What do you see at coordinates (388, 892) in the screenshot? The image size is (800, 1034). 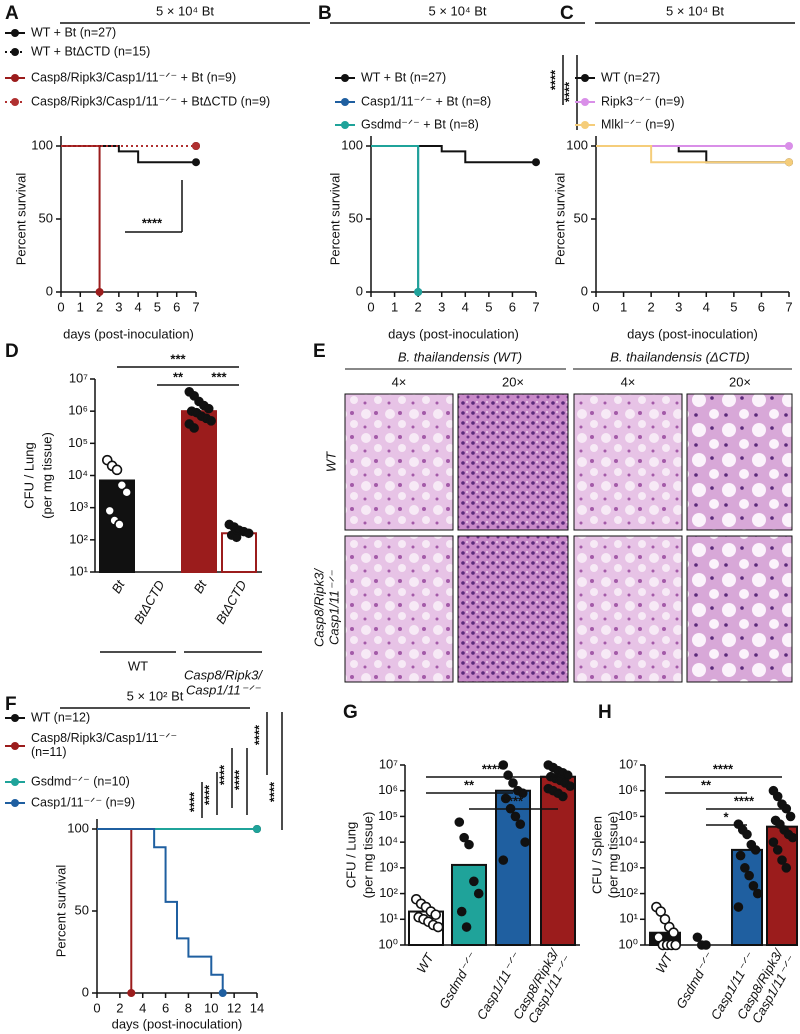 I see `y-tick-label: 10²` at bounding box center [388, 892].